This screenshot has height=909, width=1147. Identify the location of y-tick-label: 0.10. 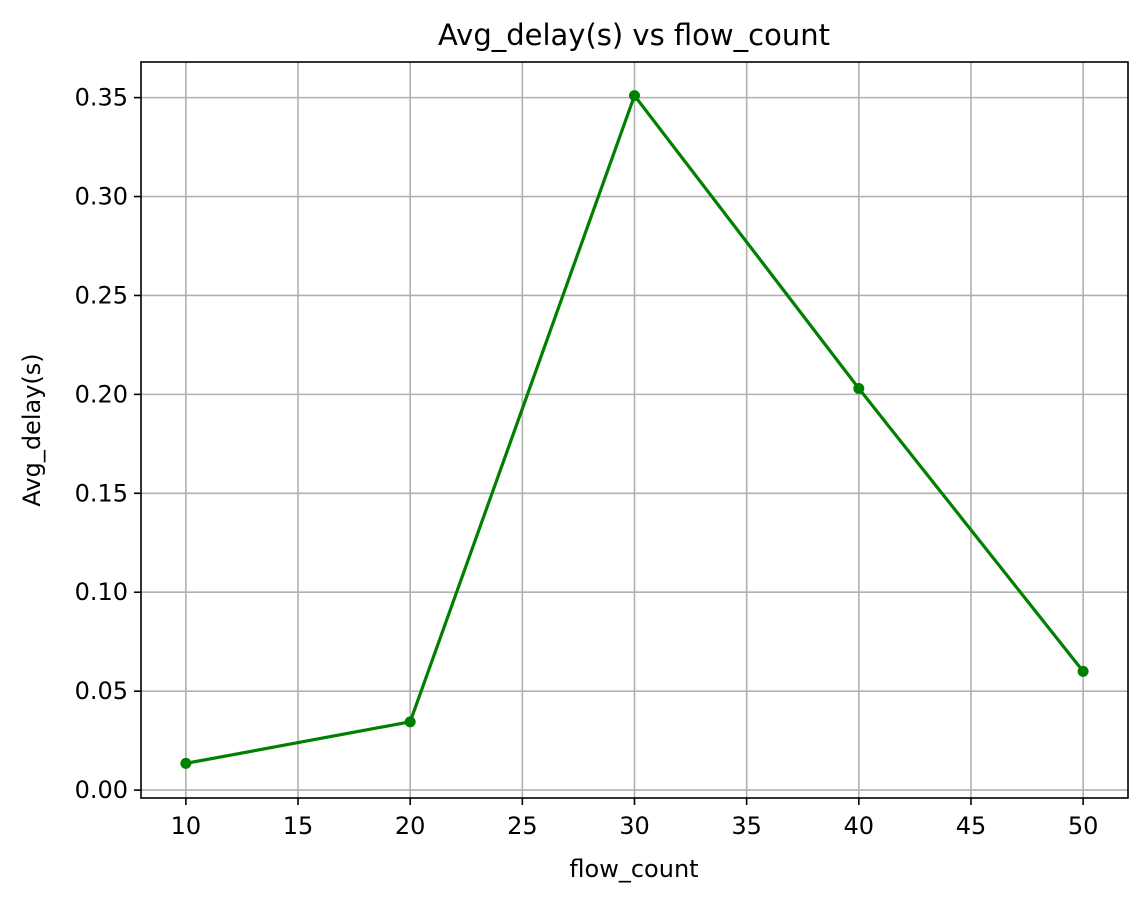
(101, 592).